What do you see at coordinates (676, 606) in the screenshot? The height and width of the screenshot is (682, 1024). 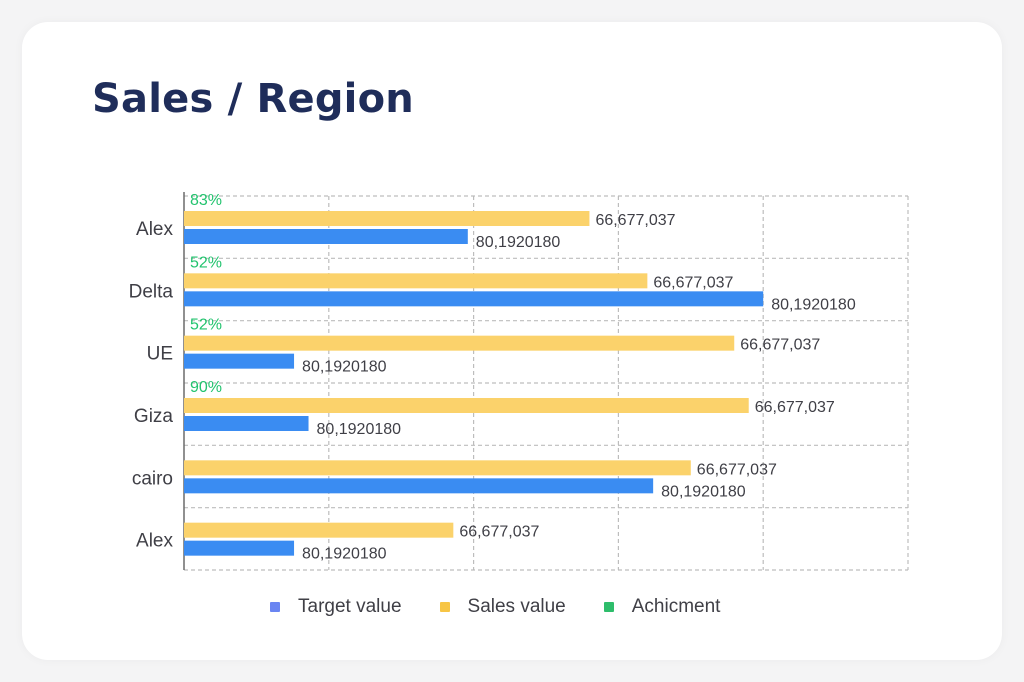 I see `legend-label-achievement: Achicment` at bounding box center [676, 606].